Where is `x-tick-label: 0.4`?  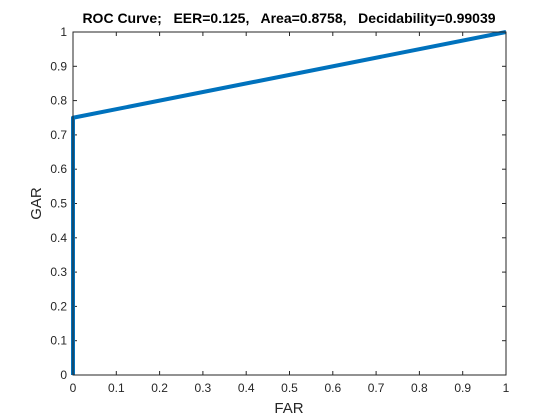
x-tick-label: 0.4 is located at coordinates (246, 388).